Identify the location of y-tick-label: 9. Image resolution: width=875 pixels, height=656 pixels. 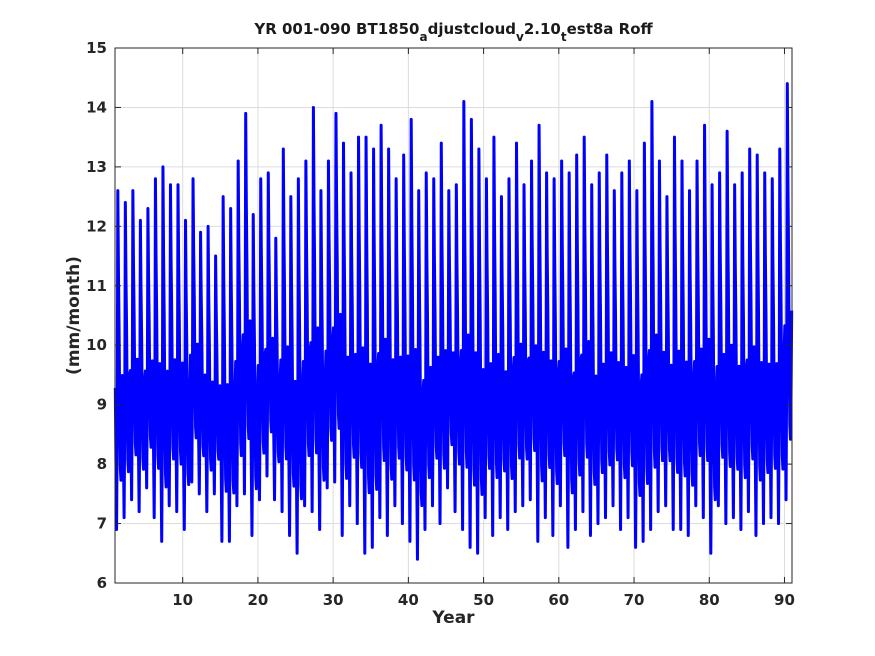
(102, 405).